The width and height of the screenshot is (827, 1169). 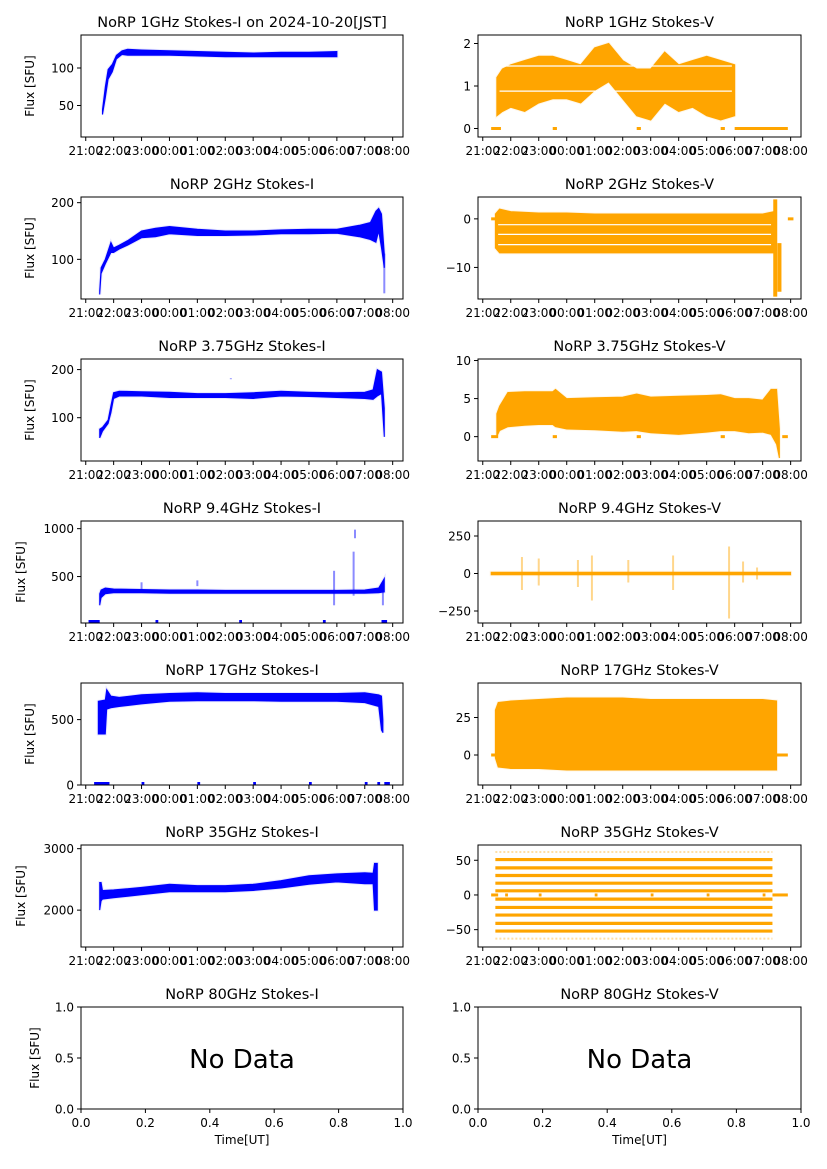 I want to click on y-tick-label: 25, so click(x=463, y=718).